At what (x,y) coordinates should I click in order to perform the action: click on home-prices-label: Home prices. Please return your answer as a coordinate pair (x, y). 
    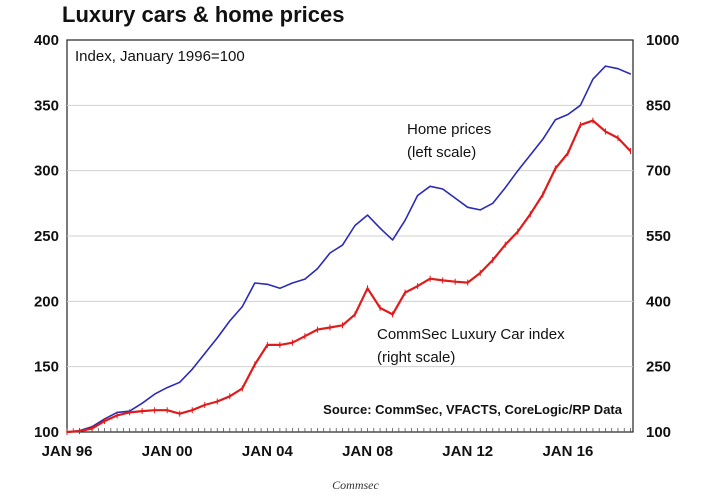
    Looking at the image, I should click on (449, 129).